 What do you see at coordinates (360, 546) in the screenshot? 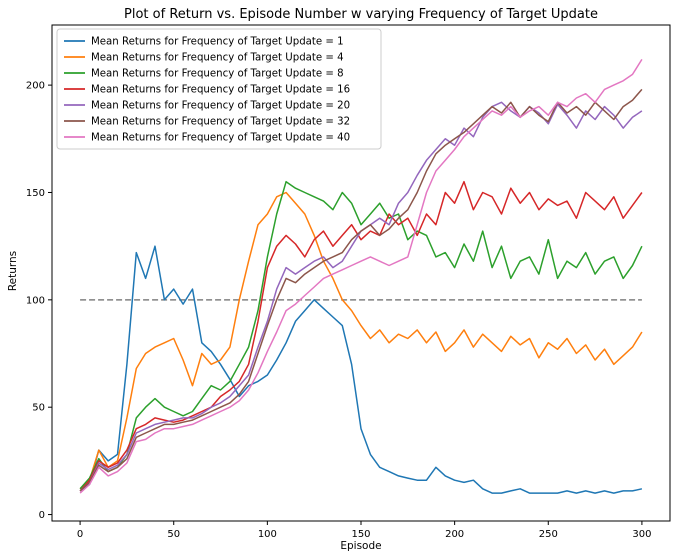
I see `x-axis-label: Episode` at bounding box center [360, 546].